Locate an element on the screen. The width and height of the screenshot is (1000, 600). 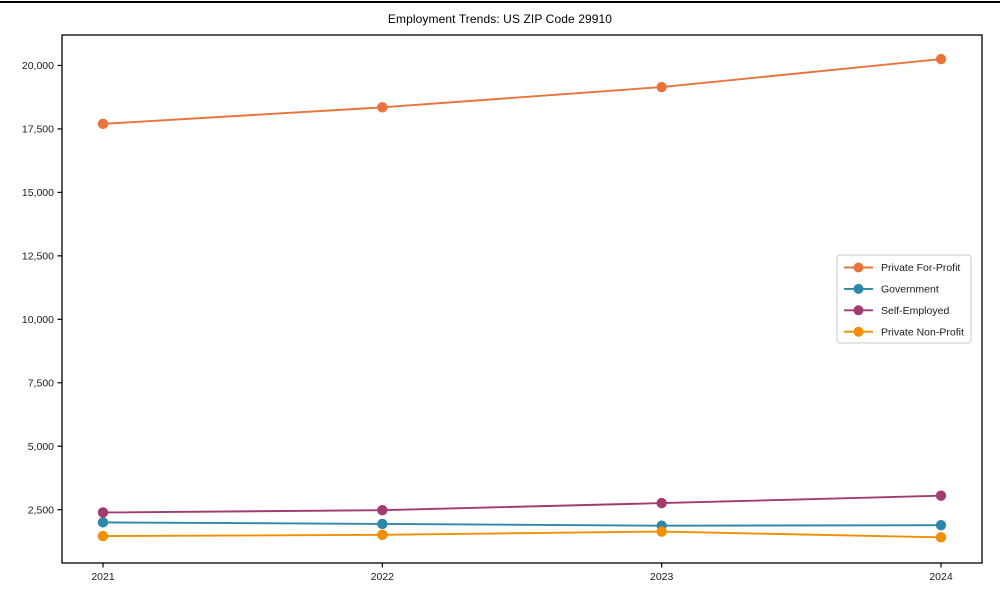
series-line-self-employed is located at coordinates (522, 504).